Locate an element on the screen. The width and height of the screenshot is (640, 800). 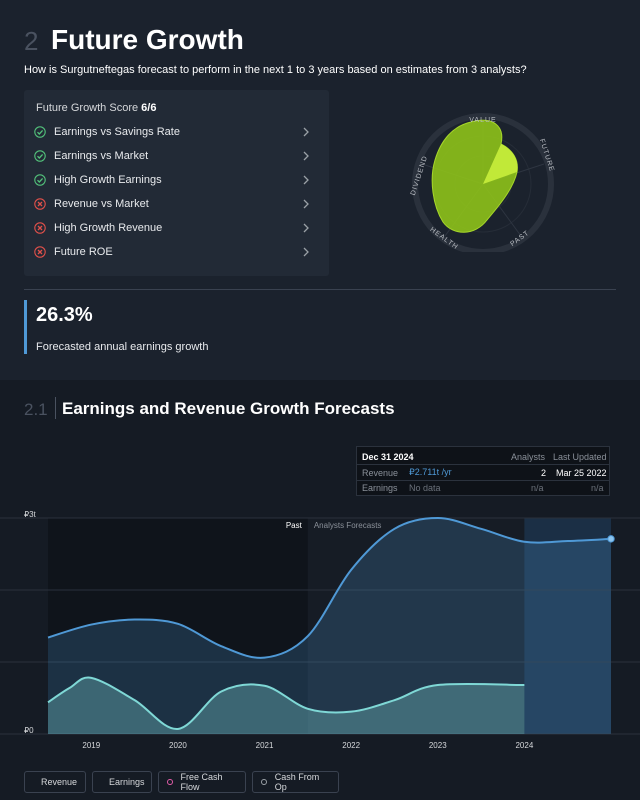
tooltip-row-updated: n/a is located at coordinates (597, 487).